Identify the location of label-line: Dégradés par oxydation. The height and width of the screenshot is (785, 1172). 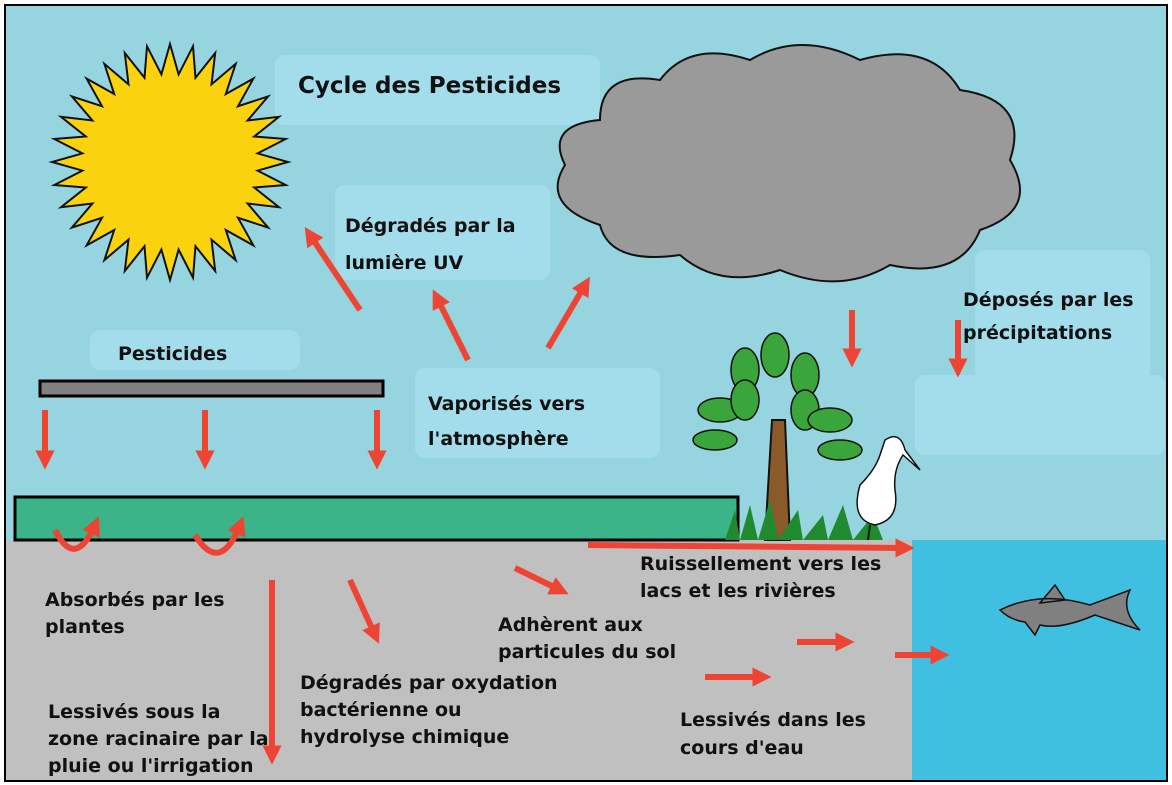
(429, 683).